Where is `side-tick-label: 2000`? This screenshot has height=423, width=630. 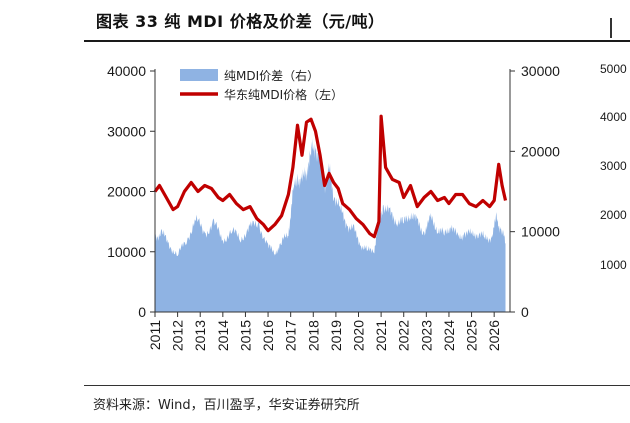
side-tick-label: 2000 is located at coordinates (613, 215).